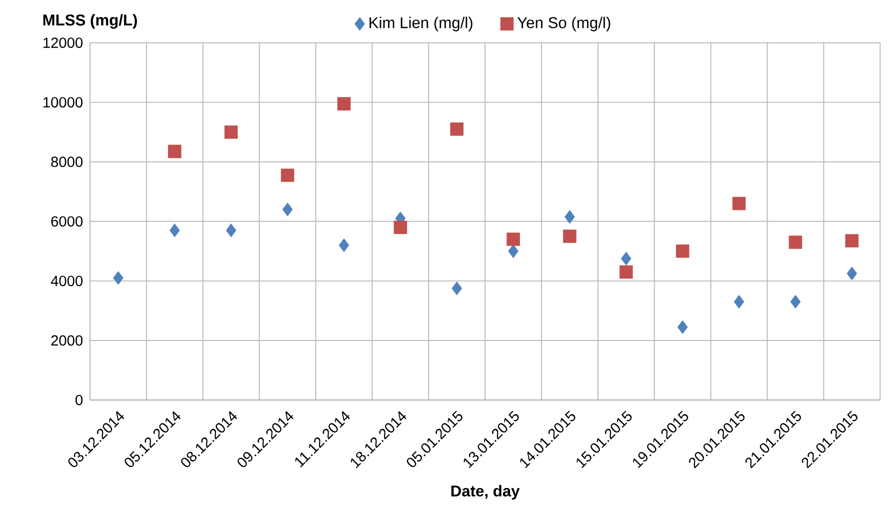 Image resolution: width=889 pixels, height=525 pixels. What do you see at coordinates (67, 221) in the screenshot?
I see `y-tick-label: 6000` at bounding box center [67, 221].